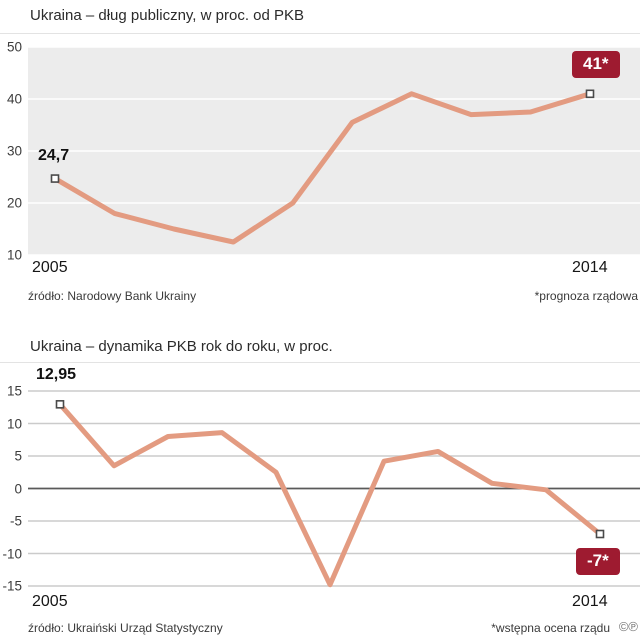  What do you see at coordinates (54, 155) in the screenshot?
I see `first-point-value-label: 24,7` at bounding box center [54, 155].